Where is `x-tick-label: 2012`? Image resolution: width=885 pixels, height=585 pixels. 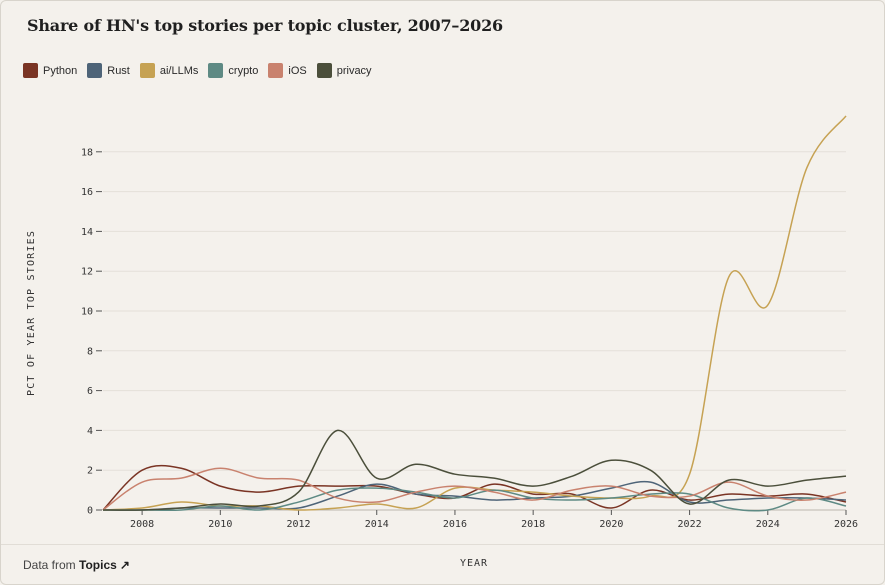
x-tick-label: 2012 is located at coordinates (298, 524).